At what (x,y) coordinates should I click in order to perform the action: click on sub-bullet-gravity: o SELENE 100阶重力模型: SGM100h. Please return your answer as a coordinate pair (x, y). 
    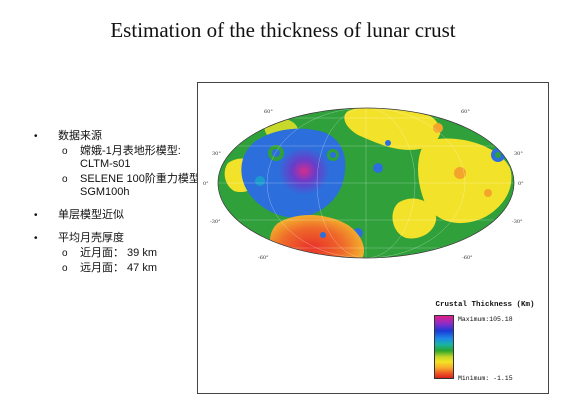
    Looking at the image, I should click on (131, 186).